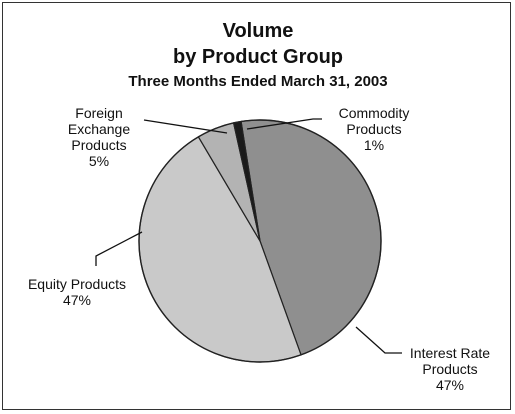 This screenshot has width=515, height=414. I want to click on leader-line-commodity, so click(284, 124).